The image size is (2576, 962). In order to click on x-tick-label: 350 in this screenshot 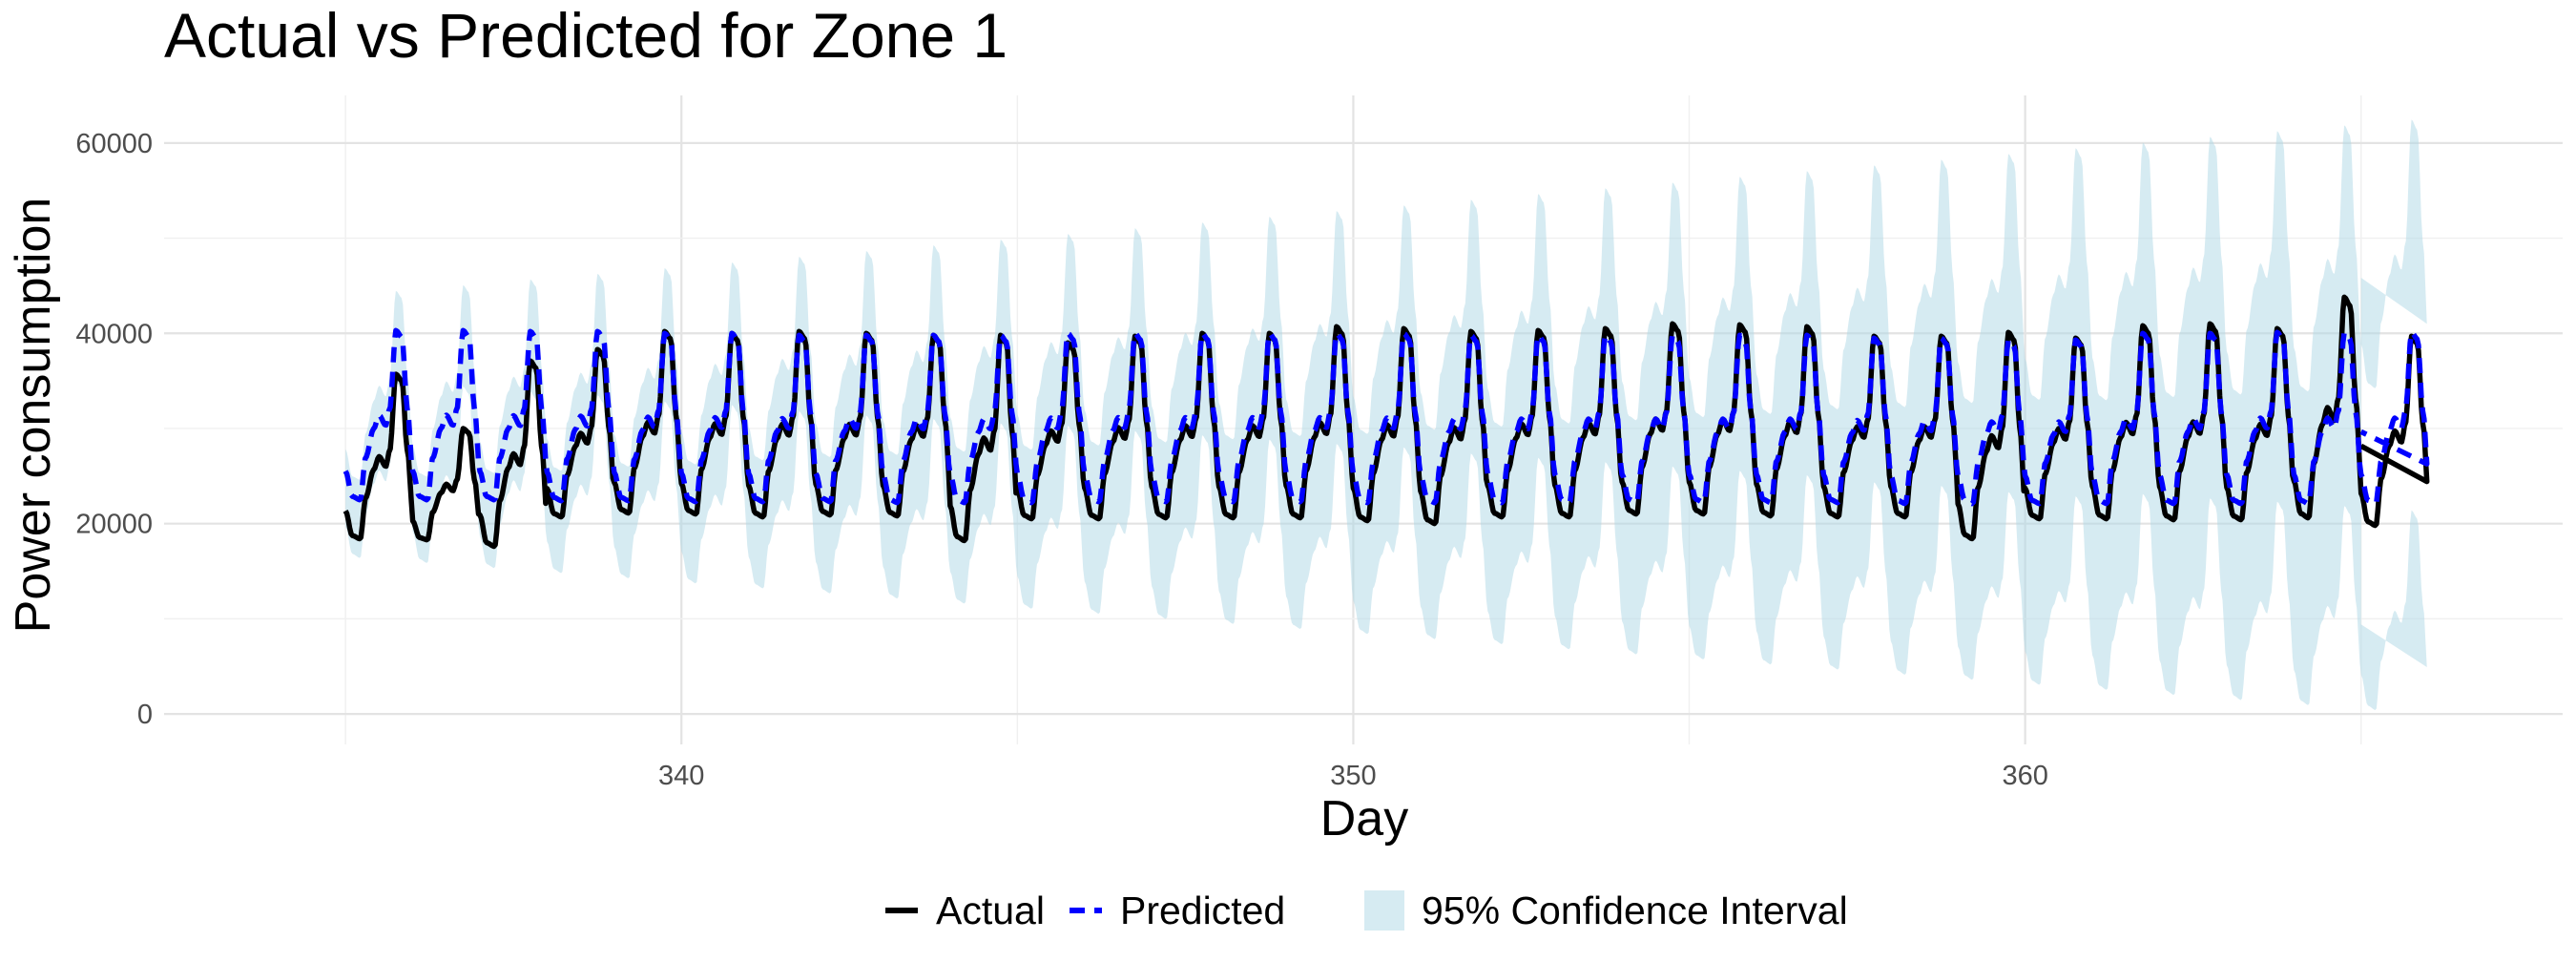, I will do `click(1353, 776)`.